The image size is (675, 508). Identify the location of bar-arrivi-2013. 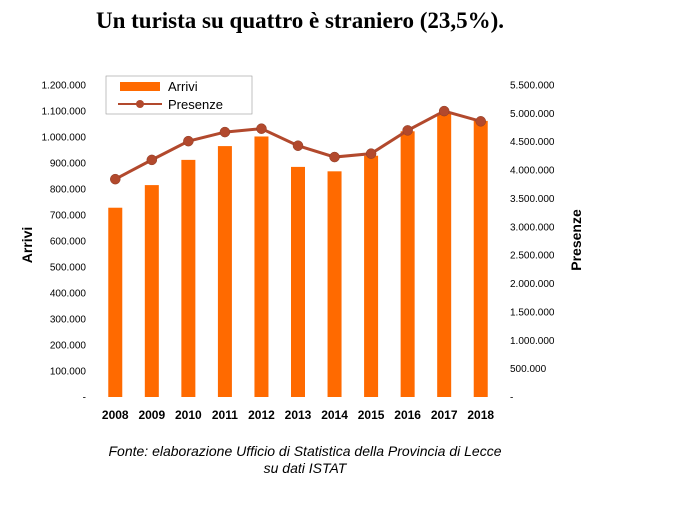
(298, 281).